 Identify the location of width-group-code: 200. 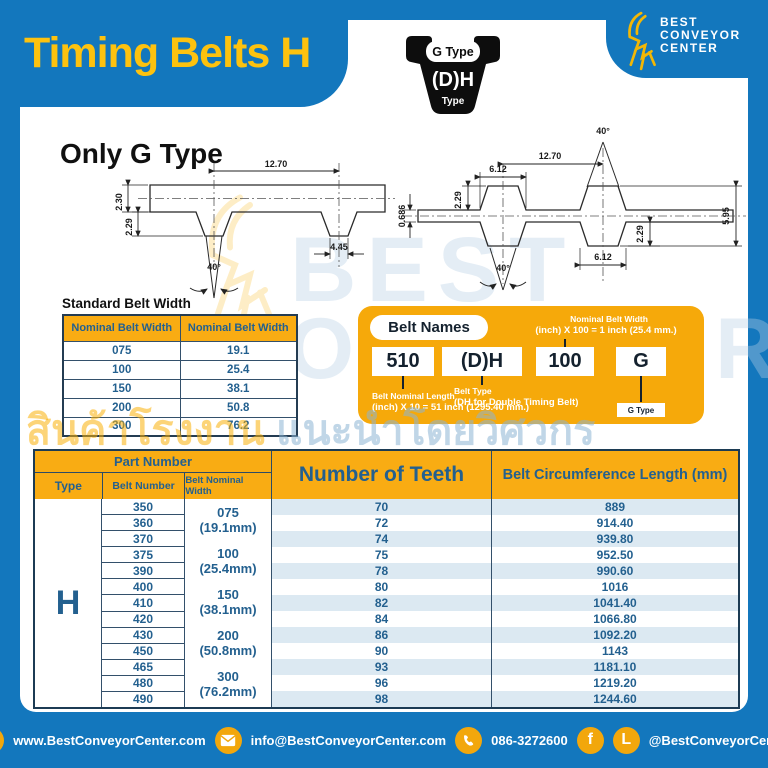
(228, 635).